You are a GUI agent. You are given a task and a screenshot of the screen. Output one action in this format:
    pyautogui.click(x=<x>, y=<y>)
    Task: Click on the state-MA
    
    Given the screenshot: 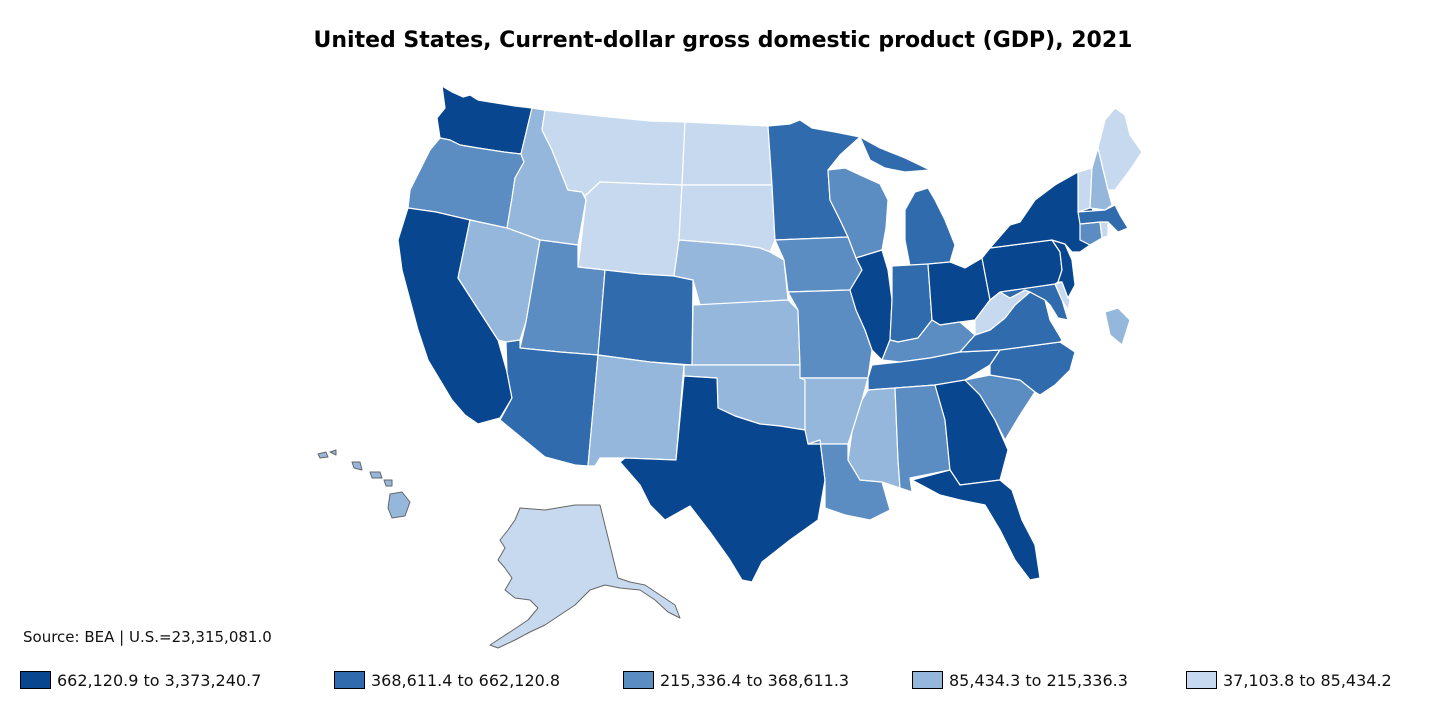 What is the action you would take?
    pyautogui.click(x=1103, y=218)
    